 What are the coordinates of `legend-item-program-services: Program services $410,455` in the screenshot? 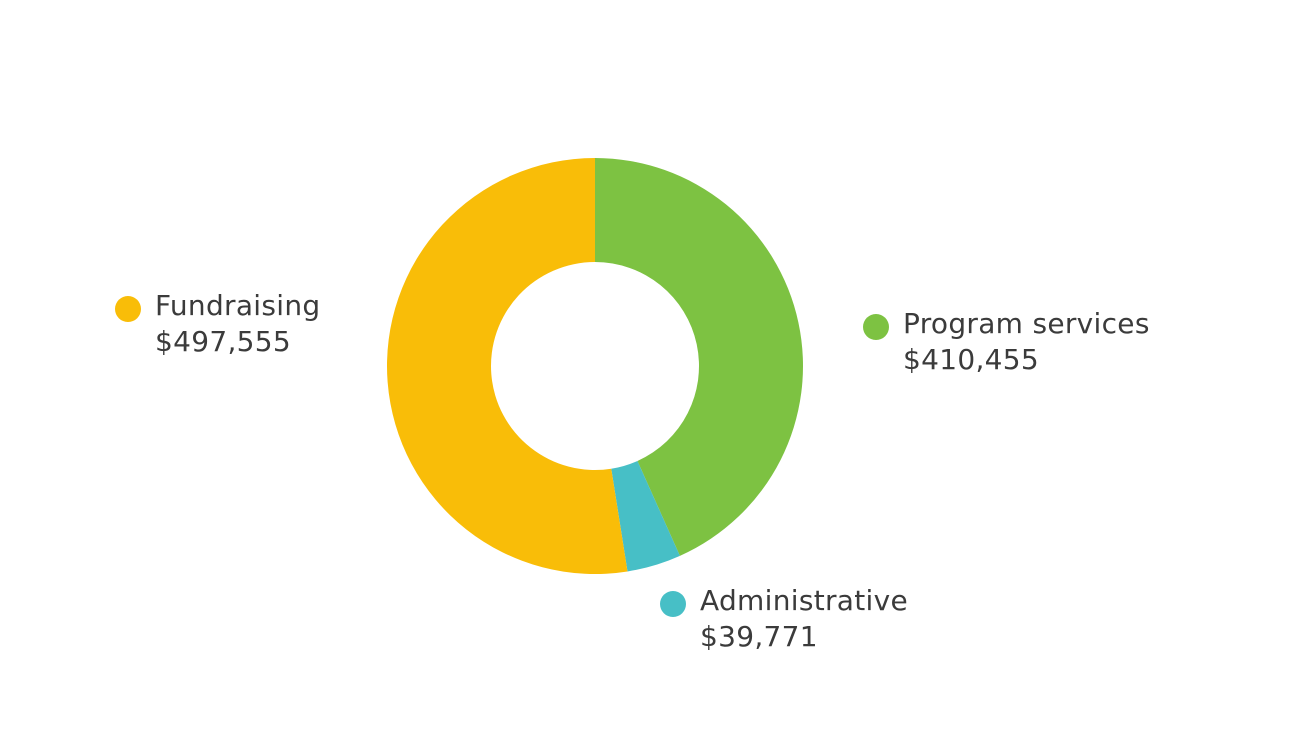 It's located at (1006, 342).